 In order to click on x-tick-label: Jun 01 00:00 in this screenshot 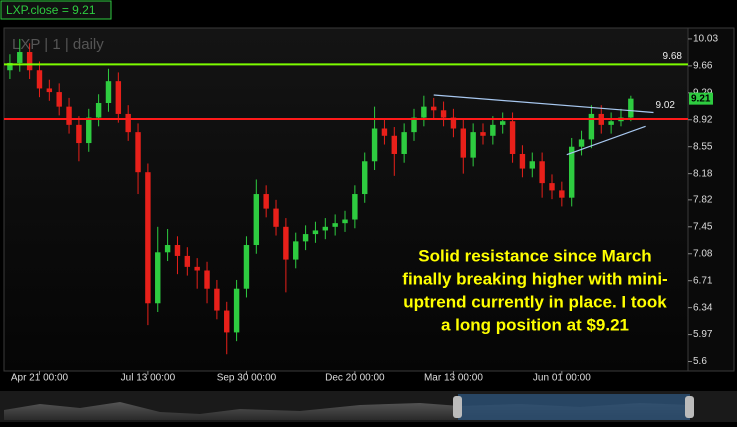, I will do `click(562, 378)`.